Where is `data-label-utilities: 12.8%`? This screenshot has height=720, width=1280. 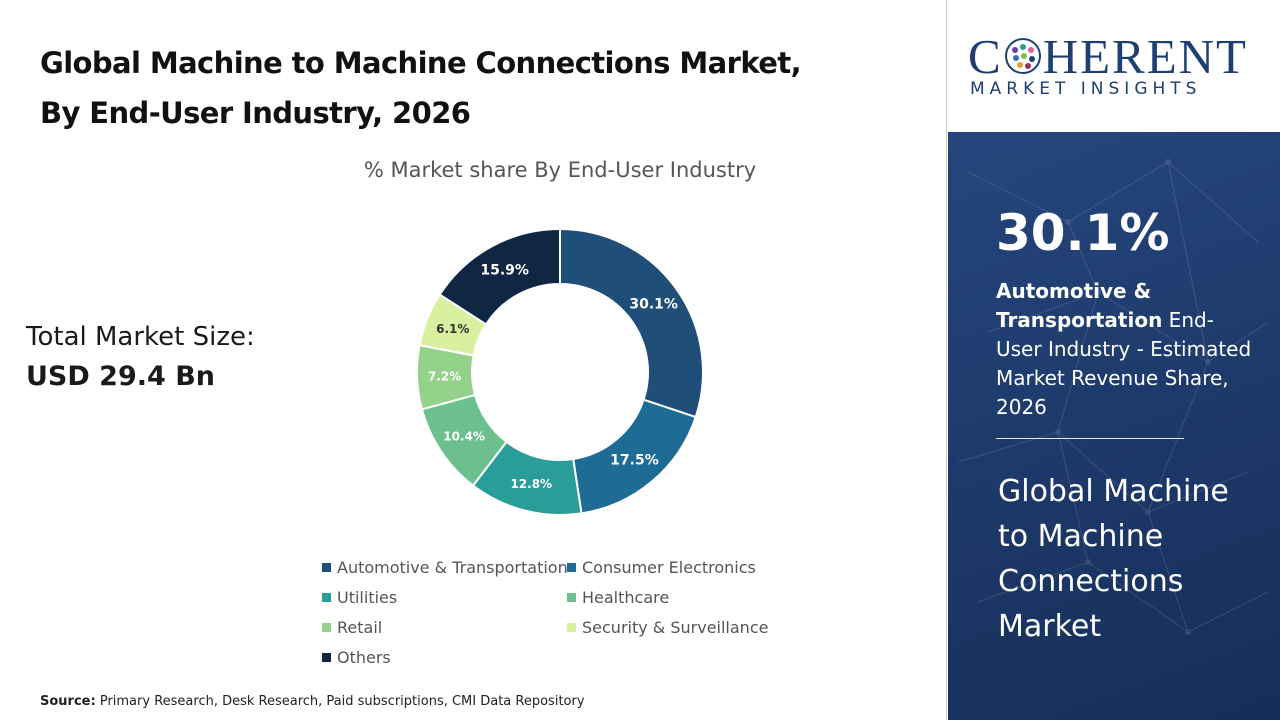 data-label-utilities: 12.8% is located at coordinates (531, 484).